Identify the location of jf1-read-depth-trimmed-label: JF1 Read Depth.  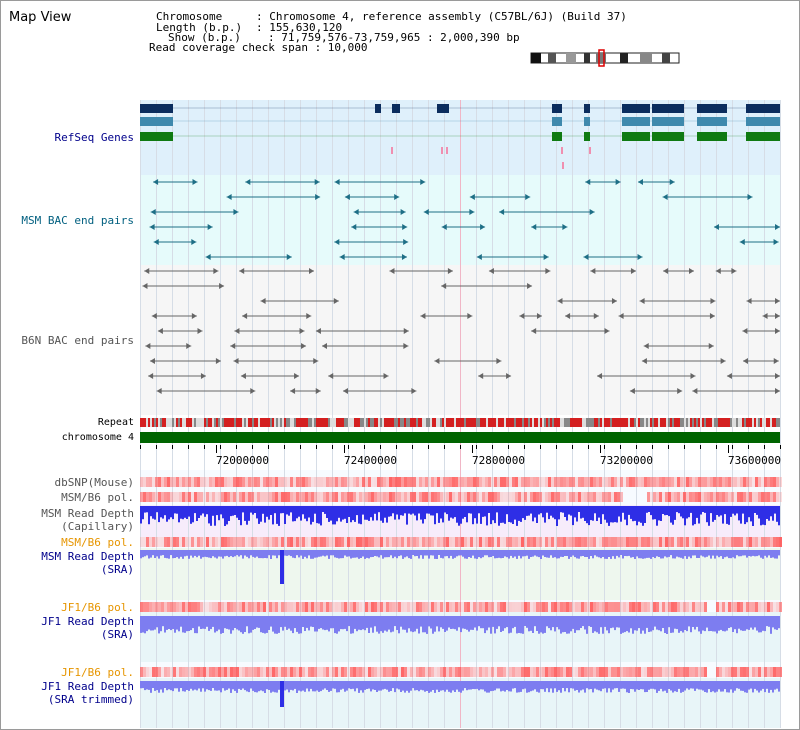
(87, 686).